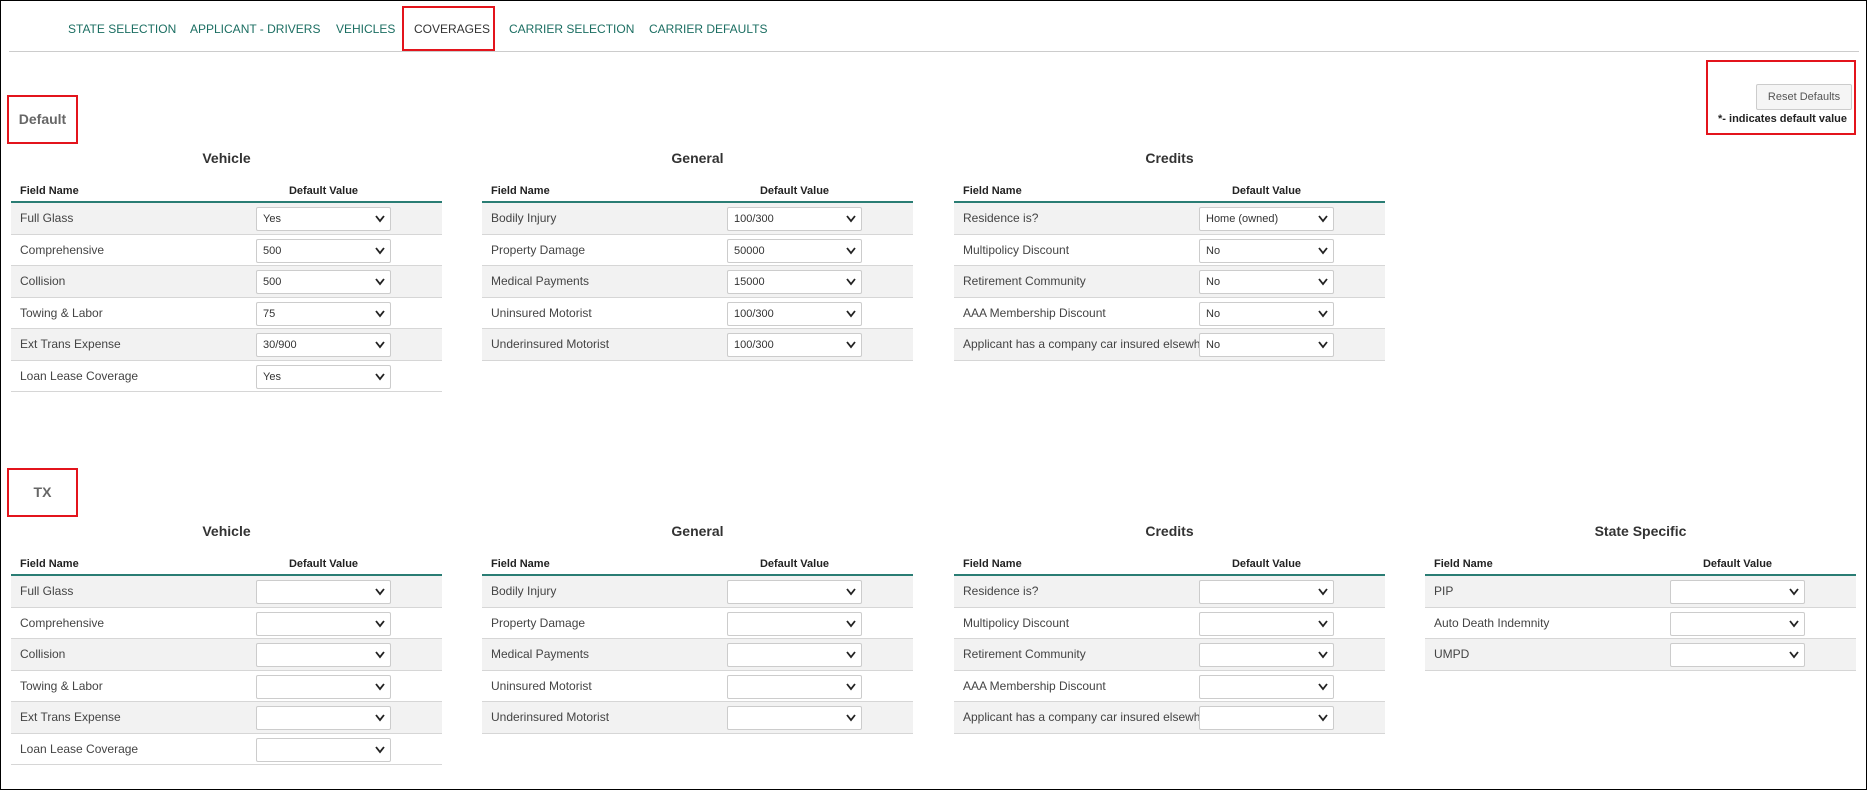  What do you see at coordinates (1169, 219) in the screenshot?
I see `table-row: Residence is? Home (owned)` at bounding box center [1169, 219].